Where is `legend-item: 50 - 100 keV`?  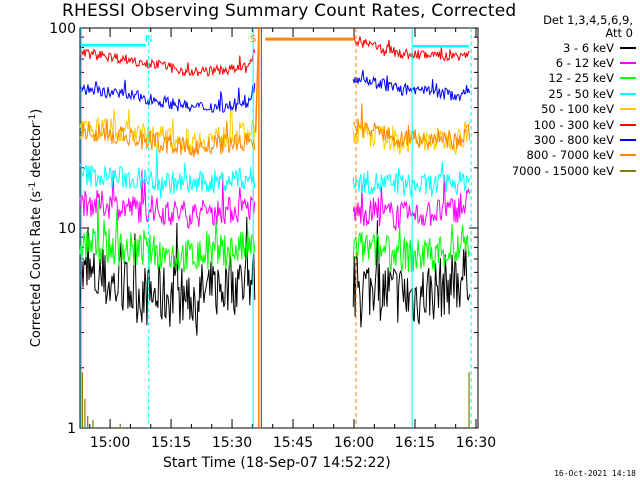 legend-item: 50 - 100 keV is located at coordinates (559, 109).